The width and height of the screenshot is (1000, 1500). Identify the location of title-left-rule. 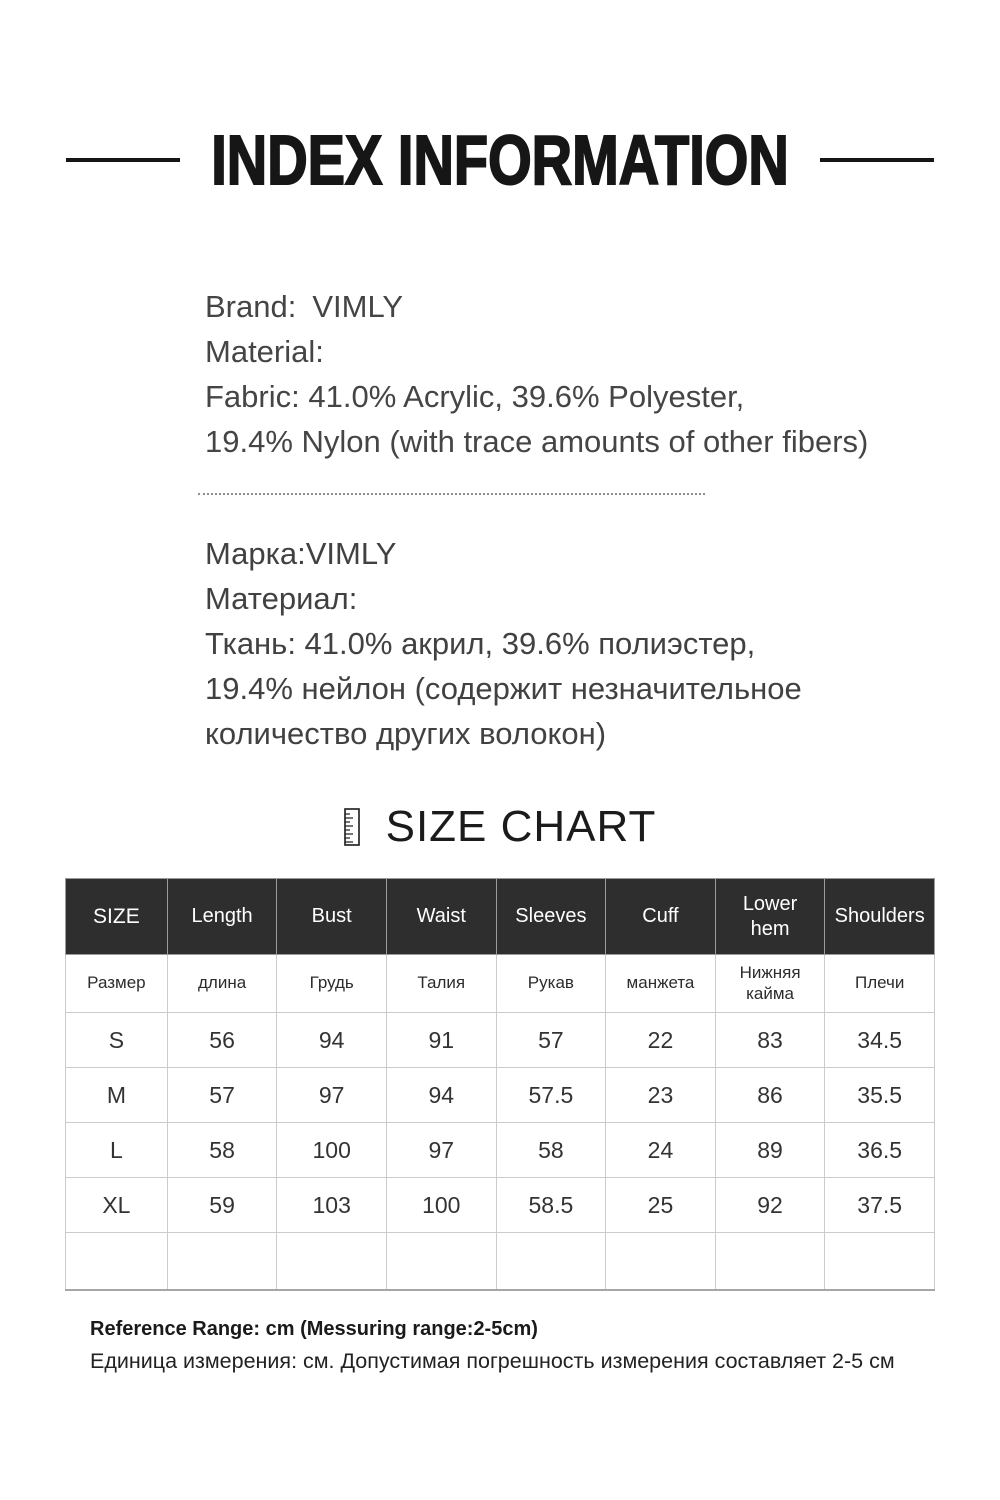
(123, 160).